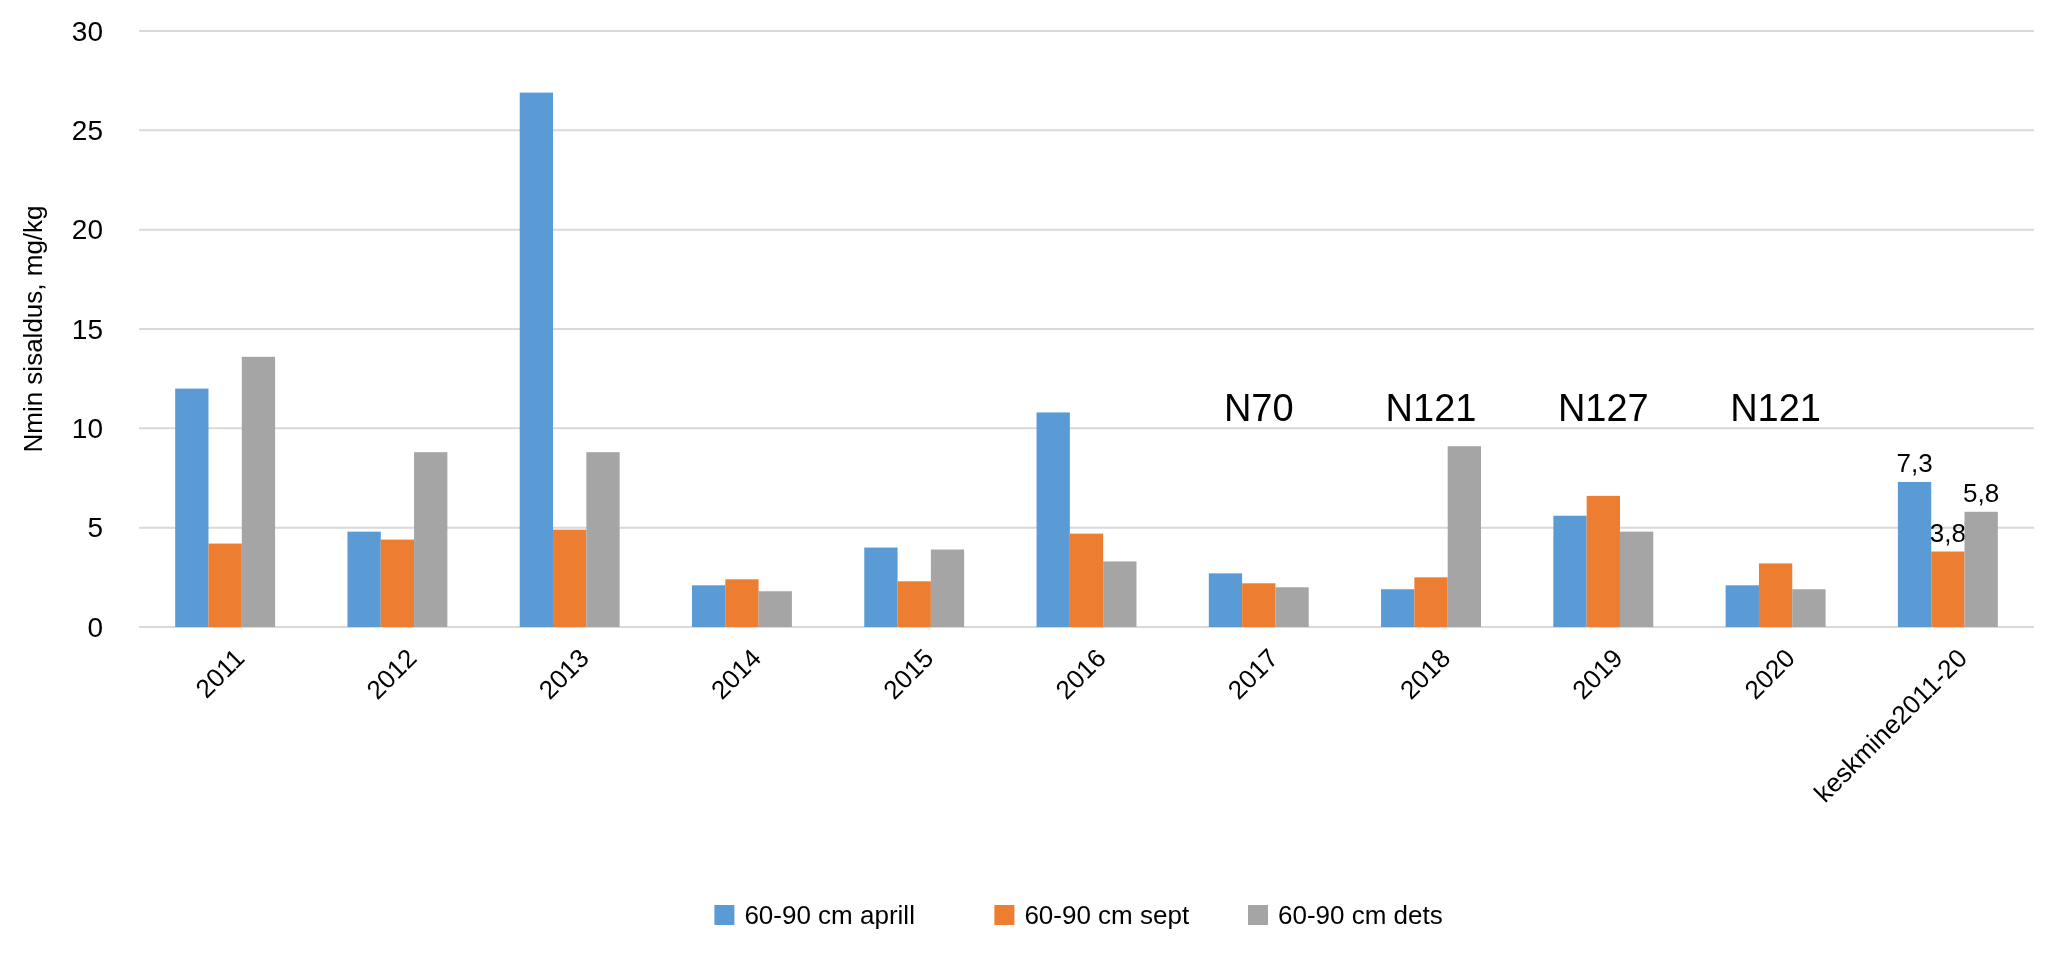  I want to click on data-label: 7,3, so click(1914, 462).